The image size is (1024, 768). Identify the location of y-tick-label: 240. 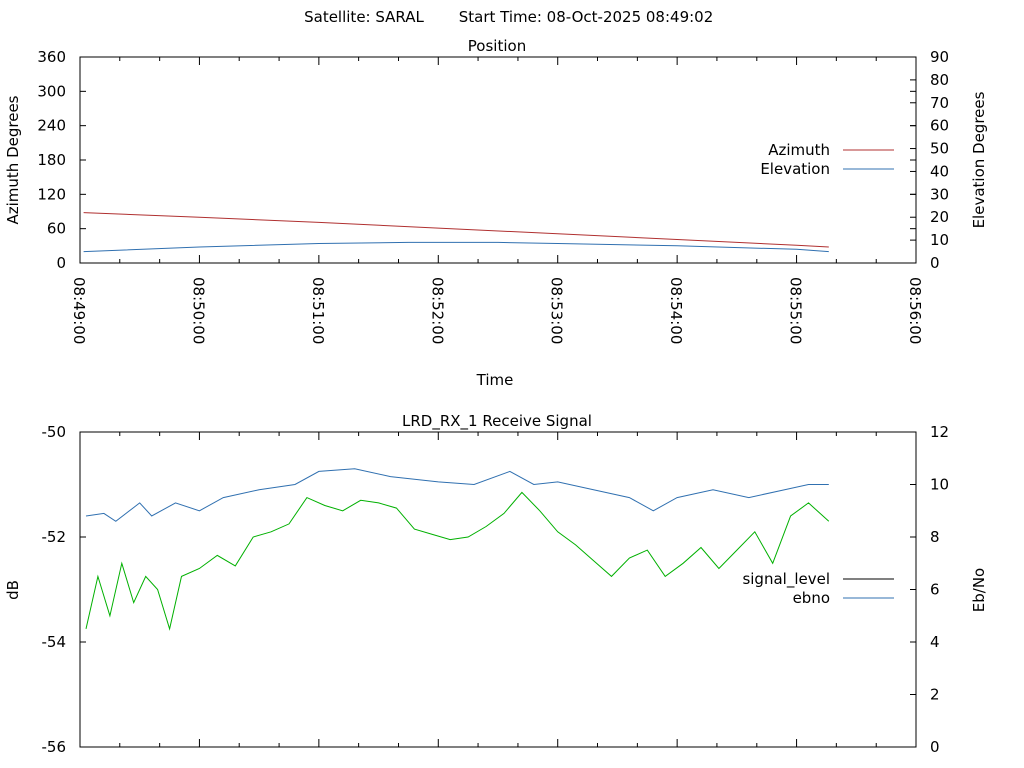
(51, 126).